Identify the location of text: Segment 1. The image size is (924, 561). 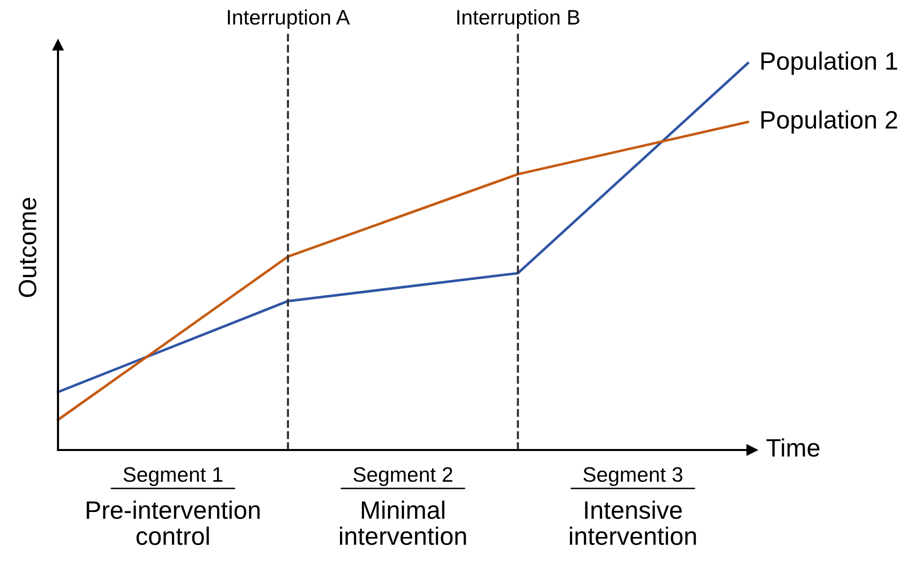
(173, 476).